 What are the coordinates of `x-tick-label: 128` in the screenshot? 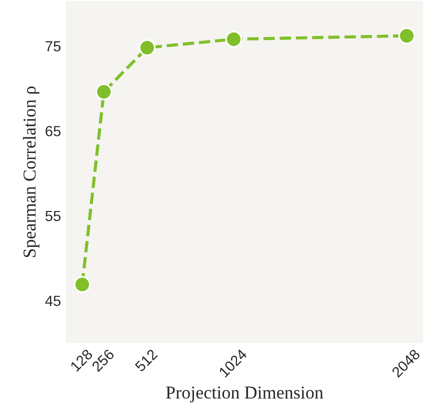 It's located at (82, 360).